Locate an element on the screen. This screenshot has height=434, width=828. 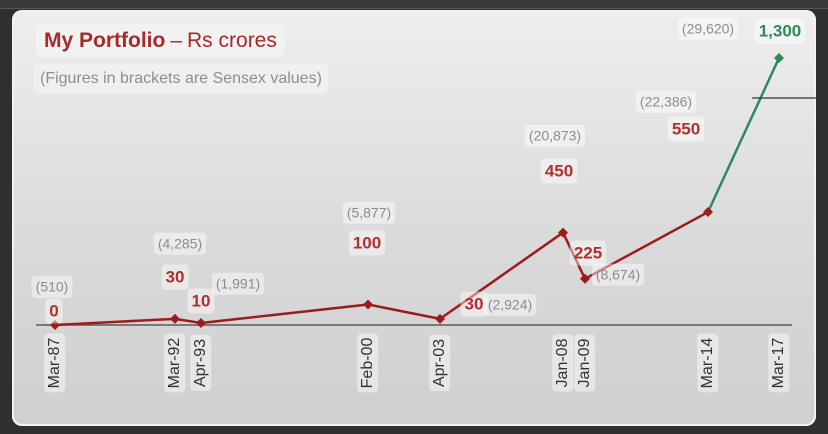
value-label-mar-87: 0 is located at coordinates (53, 310).